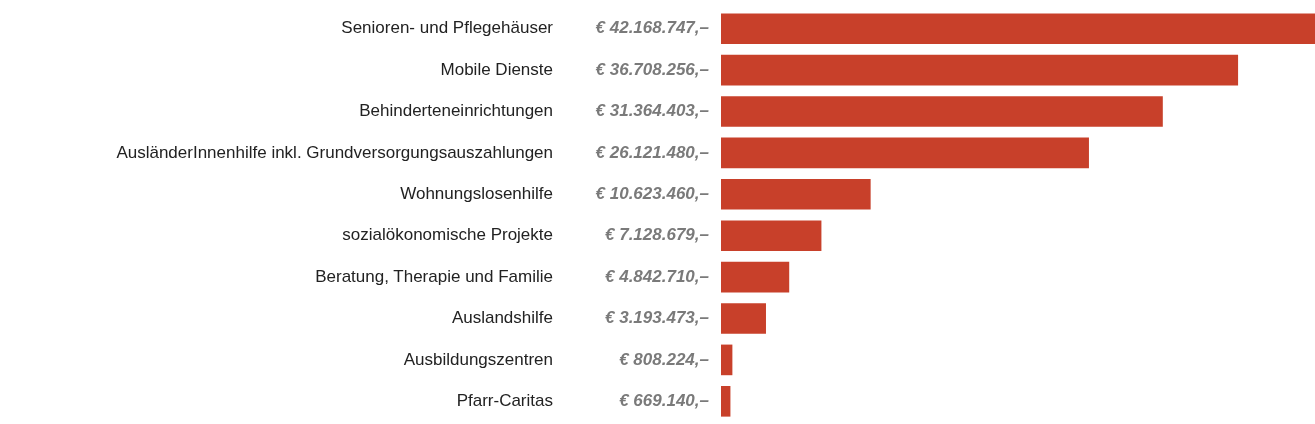  Describe the element at coordinates (664, 359) in the screenshot. I see `data-label: € 808.224,–` at that location.